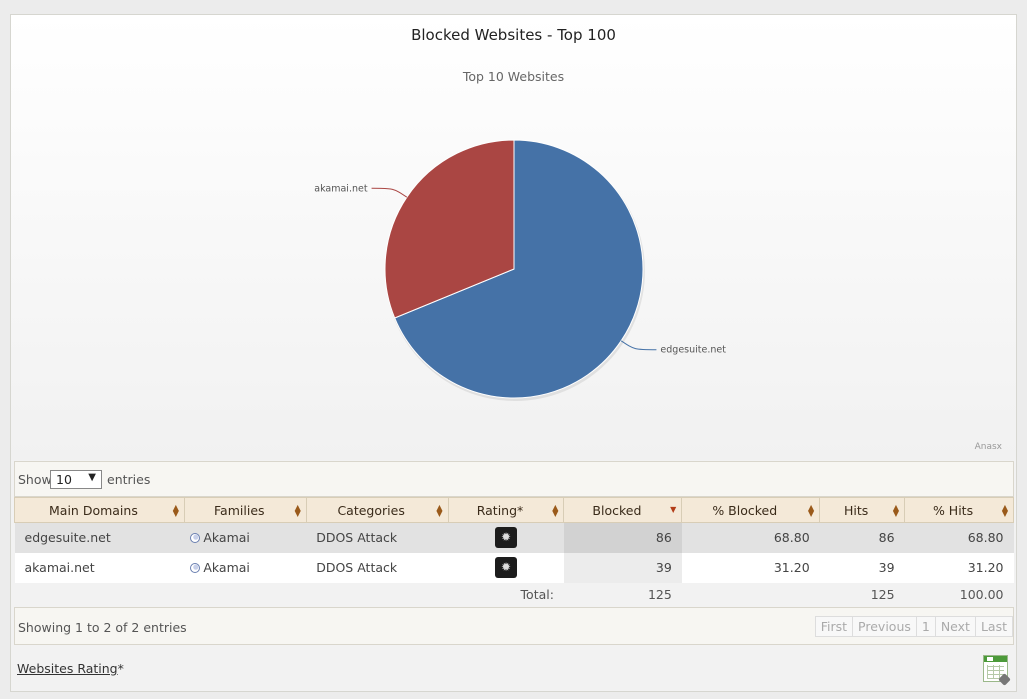 This screenshot has height=699, width=1027. Describe the element at coordinates (622, 537) in the screenshot. I see `blocked-cell: 86` at that location.